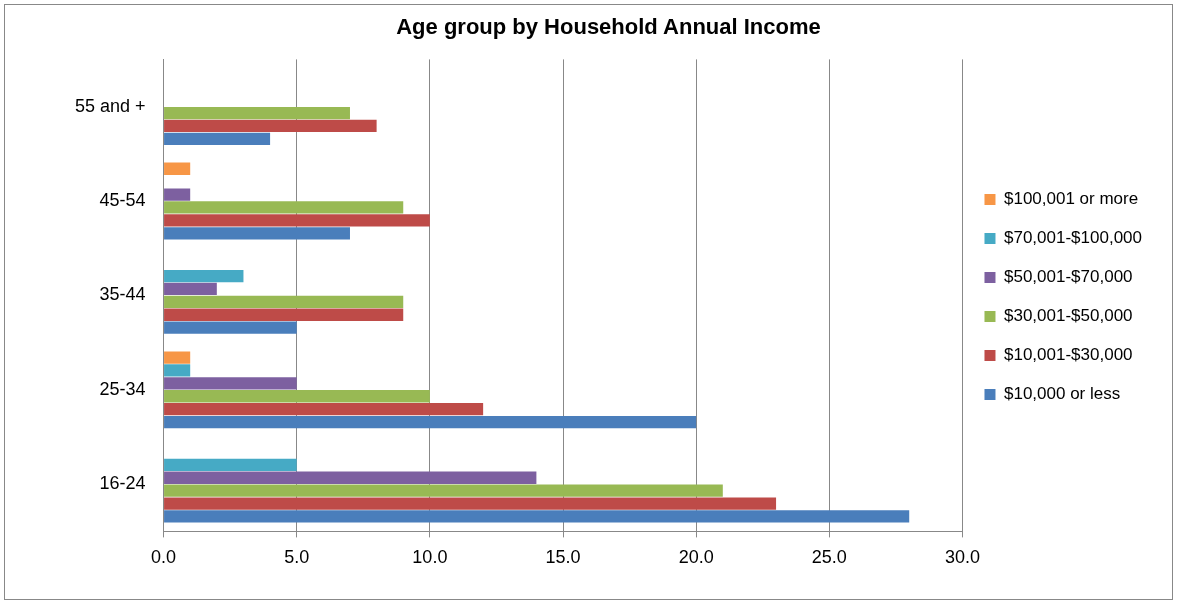 The image size is (1177, 604). Describe the element at coordinates (164, 557) in the screenshot. I see `x-tick-label: 0.0` at that location.